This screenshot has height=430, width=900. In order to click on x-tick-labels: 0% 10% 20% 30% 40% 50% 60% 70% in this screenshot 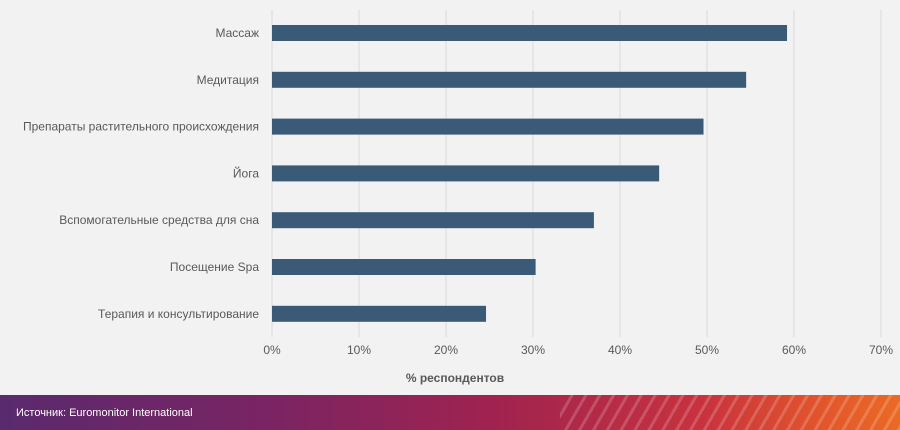, I will do `click(578, 350)`.